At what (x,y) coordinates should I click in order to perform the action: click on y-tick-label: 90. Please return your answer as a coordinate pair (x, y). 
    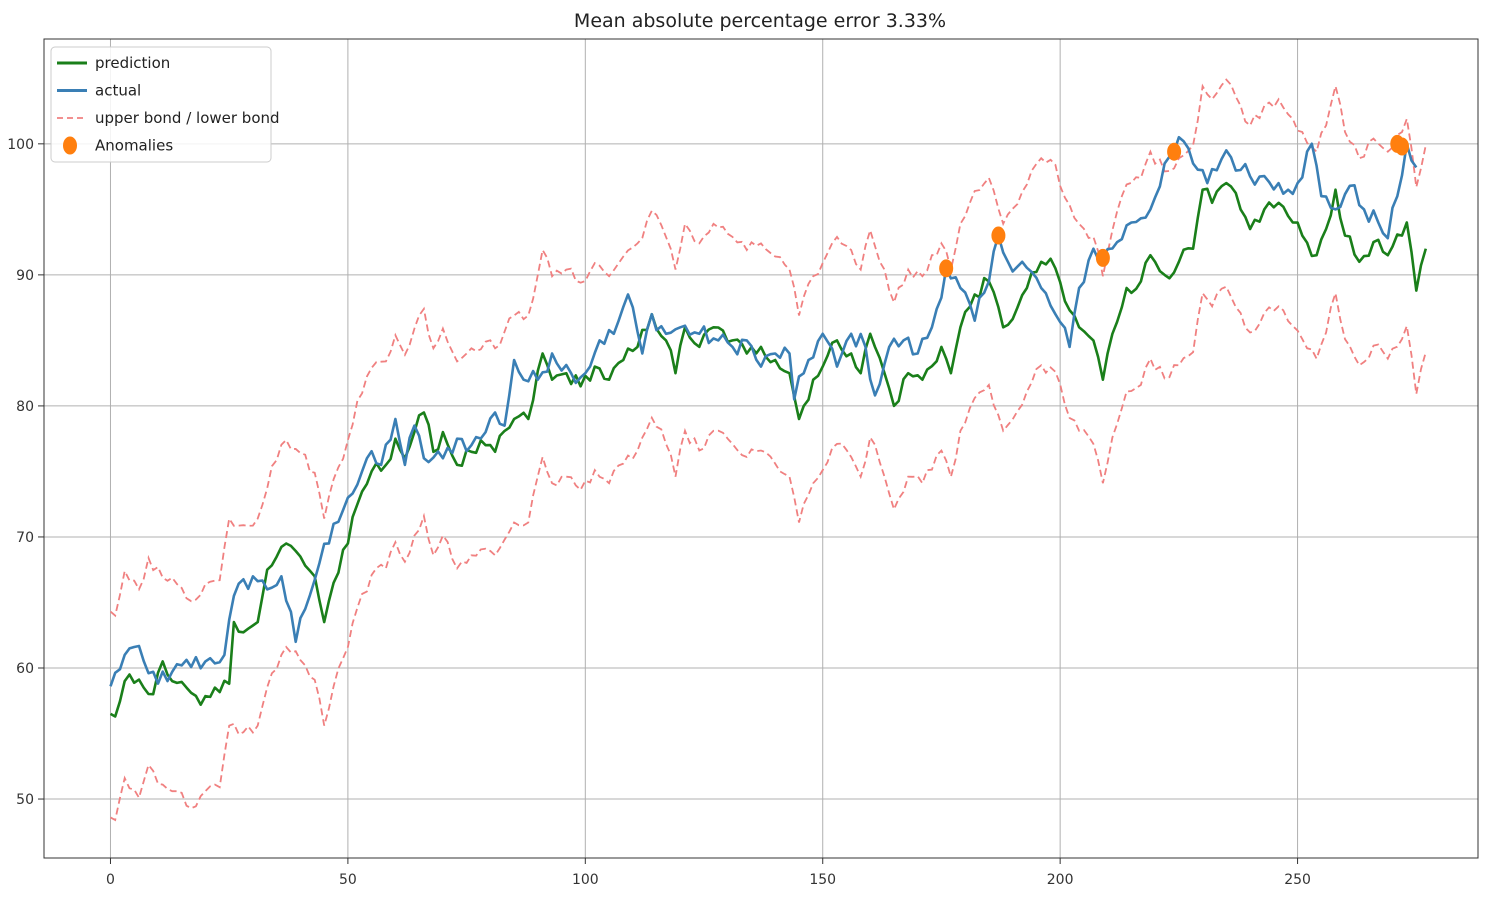
    Looking at the image, I should click on (25, 276).